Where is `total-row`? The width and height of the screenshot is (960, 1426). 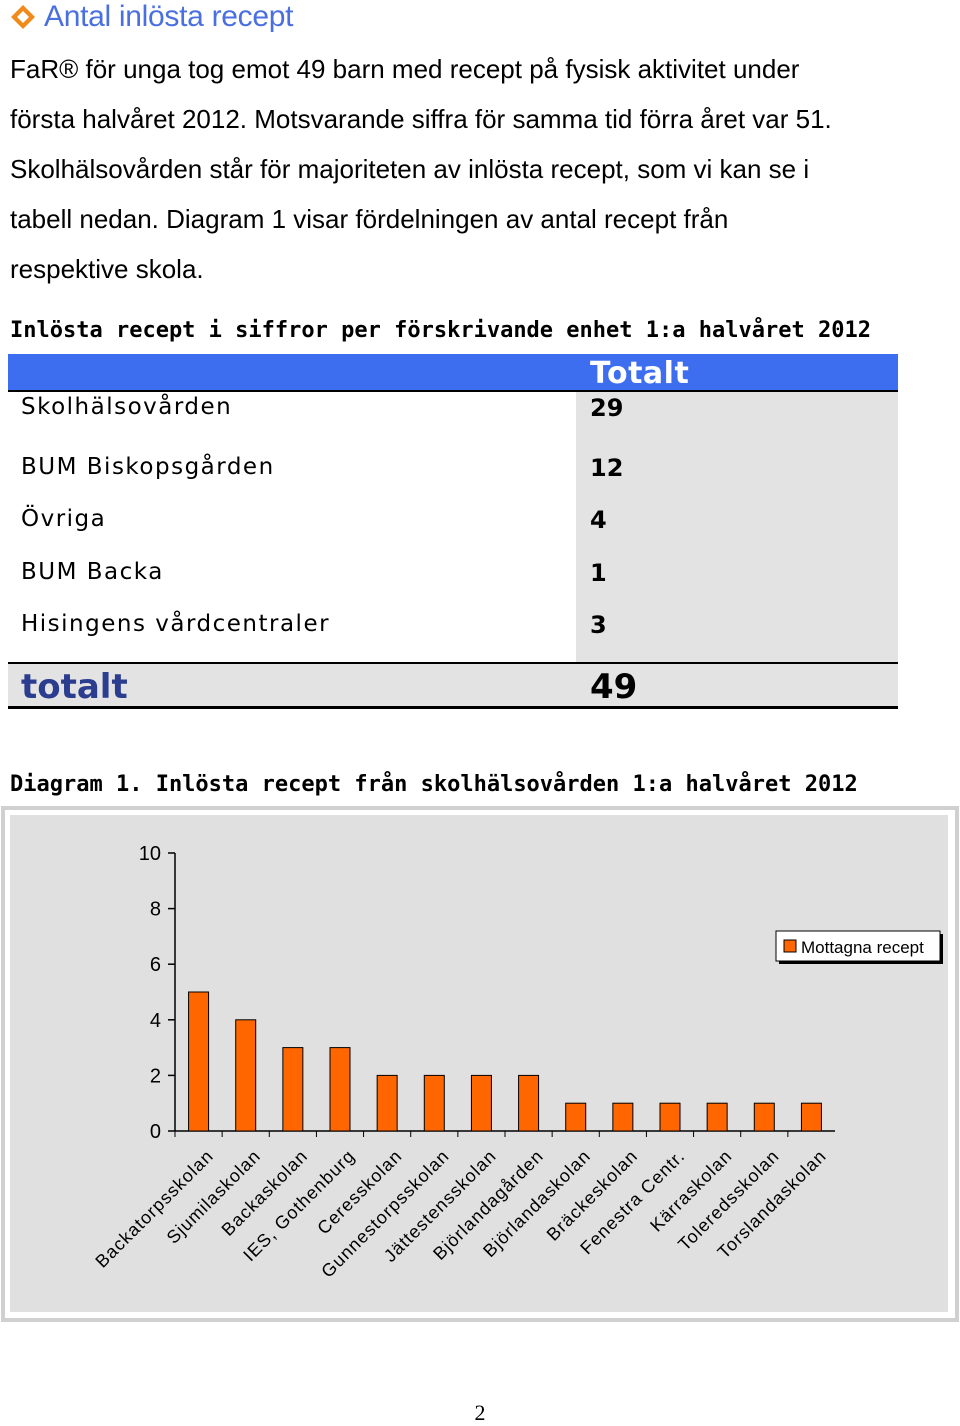 total-row is located at coordinates (453, 685).